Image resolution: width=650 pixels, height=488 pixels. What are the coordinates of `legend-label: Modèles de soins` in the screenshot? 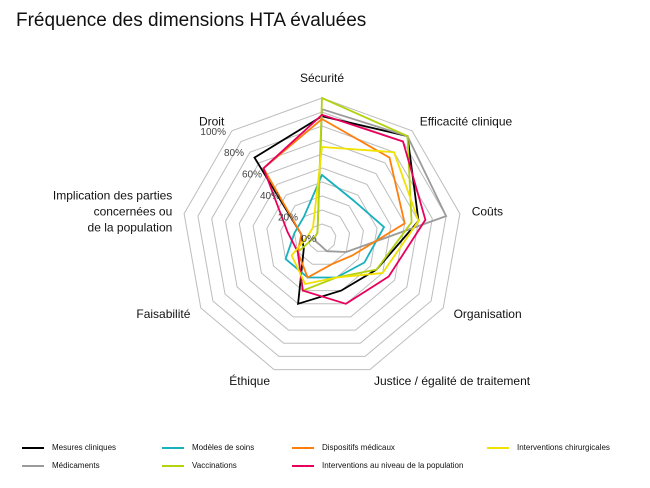 It's located at (223, 447).